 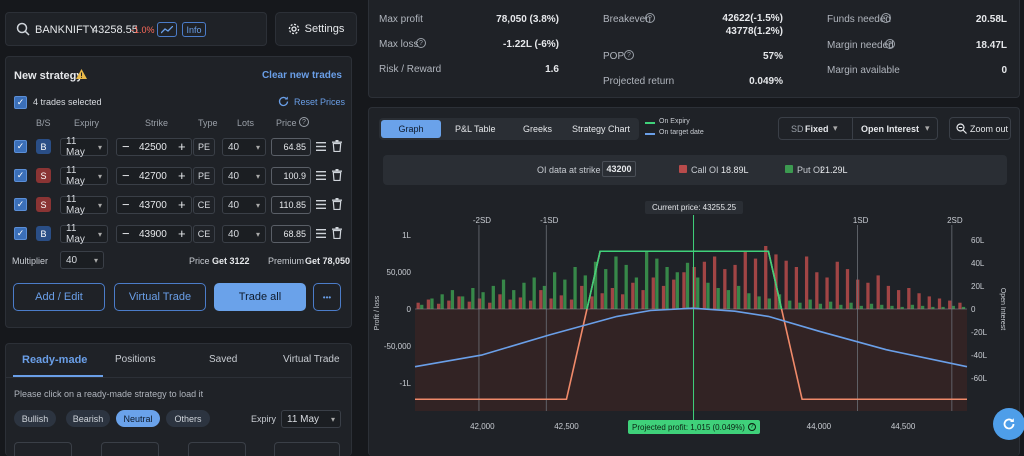 What do you see at coordinates (411, 129) in the screenshot?
I see `tab-graph: Graph` at bounding box center [411, 129].